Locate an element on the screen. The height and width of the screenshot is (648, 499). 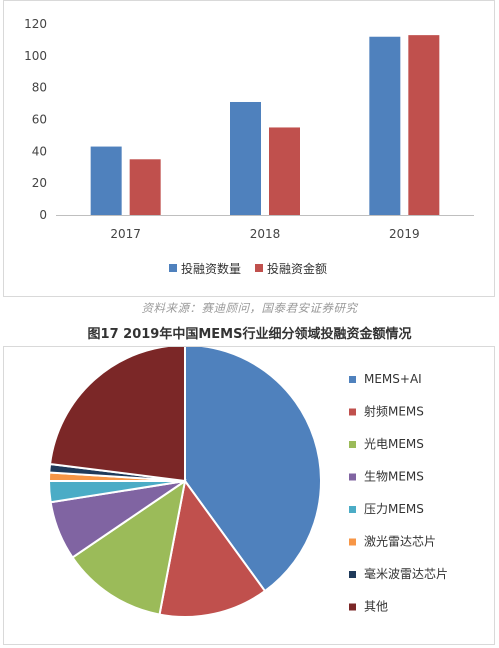
legend-label: 毫米波雷达芯片 is located at coordinates (406, 573).